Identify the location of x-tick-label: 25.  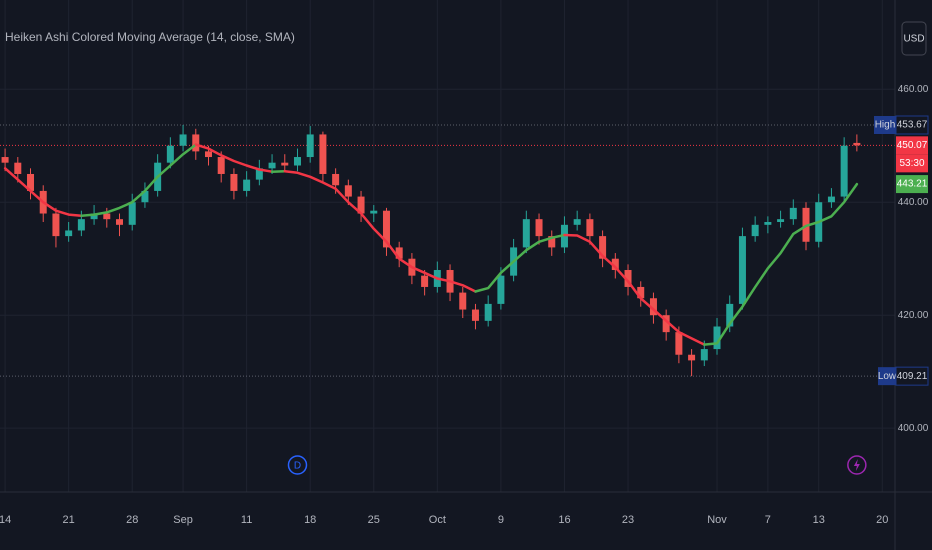
(374, 520).